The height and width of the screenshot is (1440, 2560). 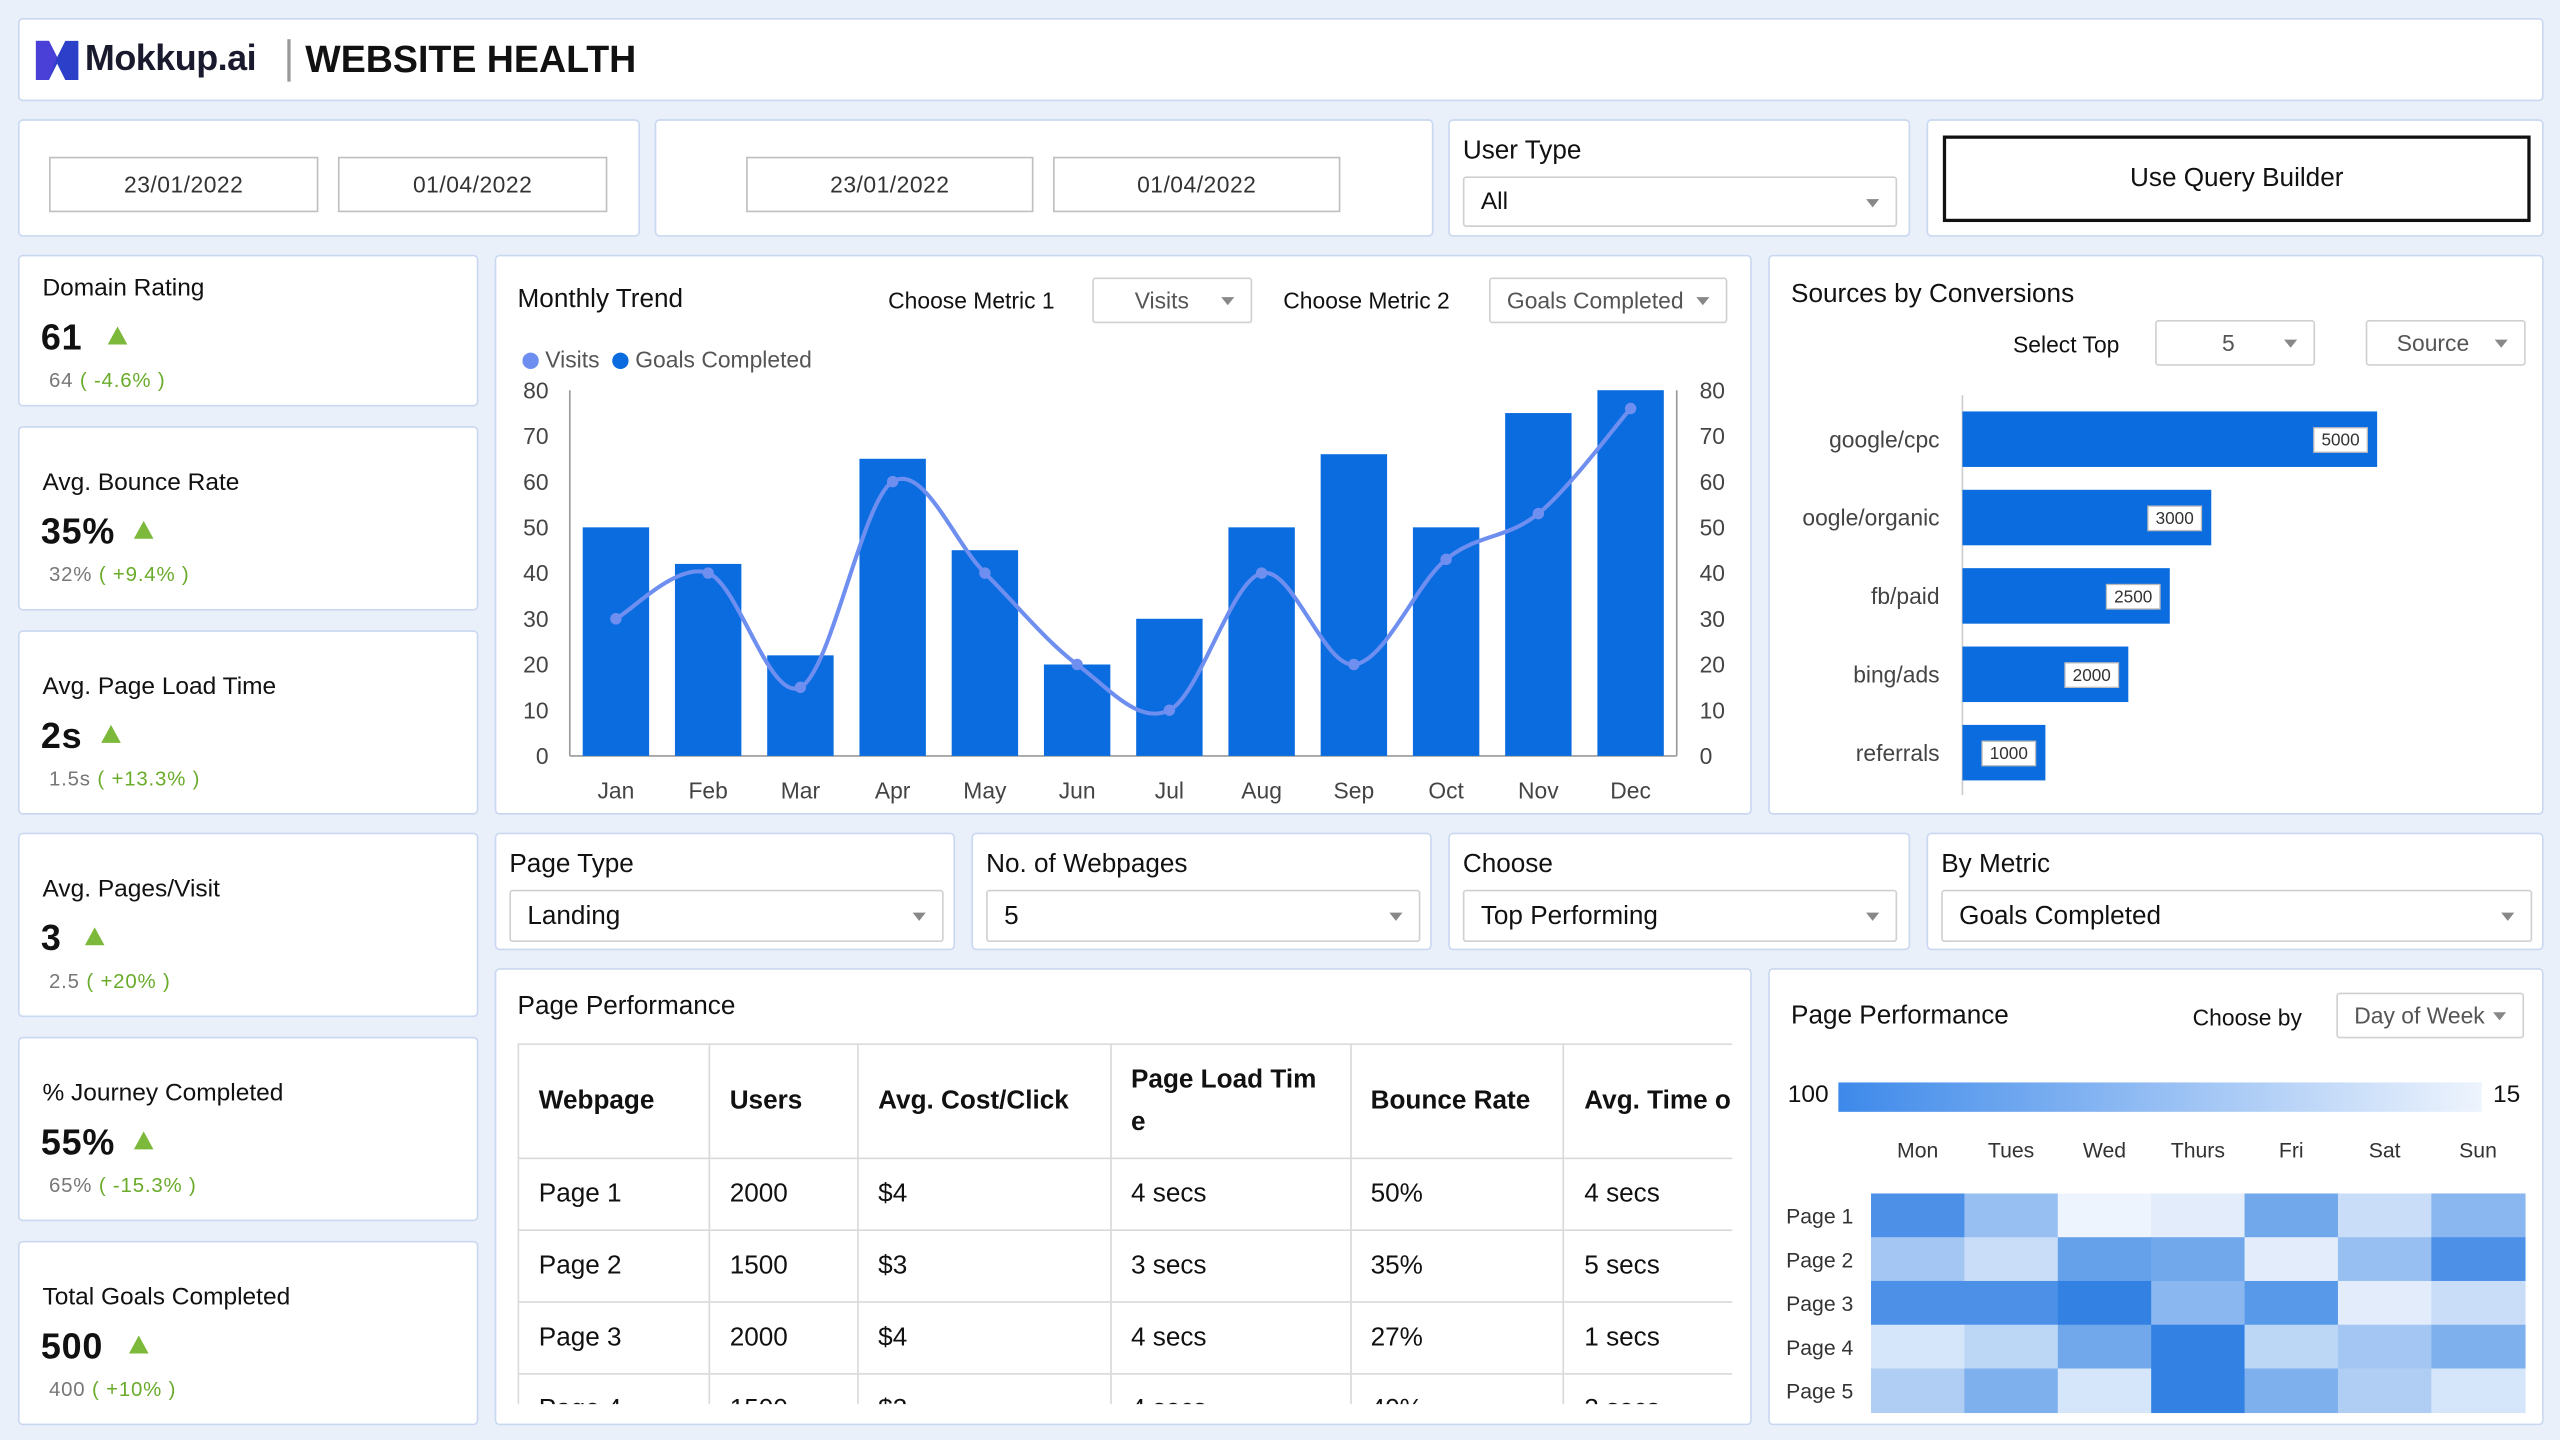 What do you see at coordinates (2235, 342) in the screenshot?
I see `select-top-dropdown: 5` at bounding box center [2235, 342].